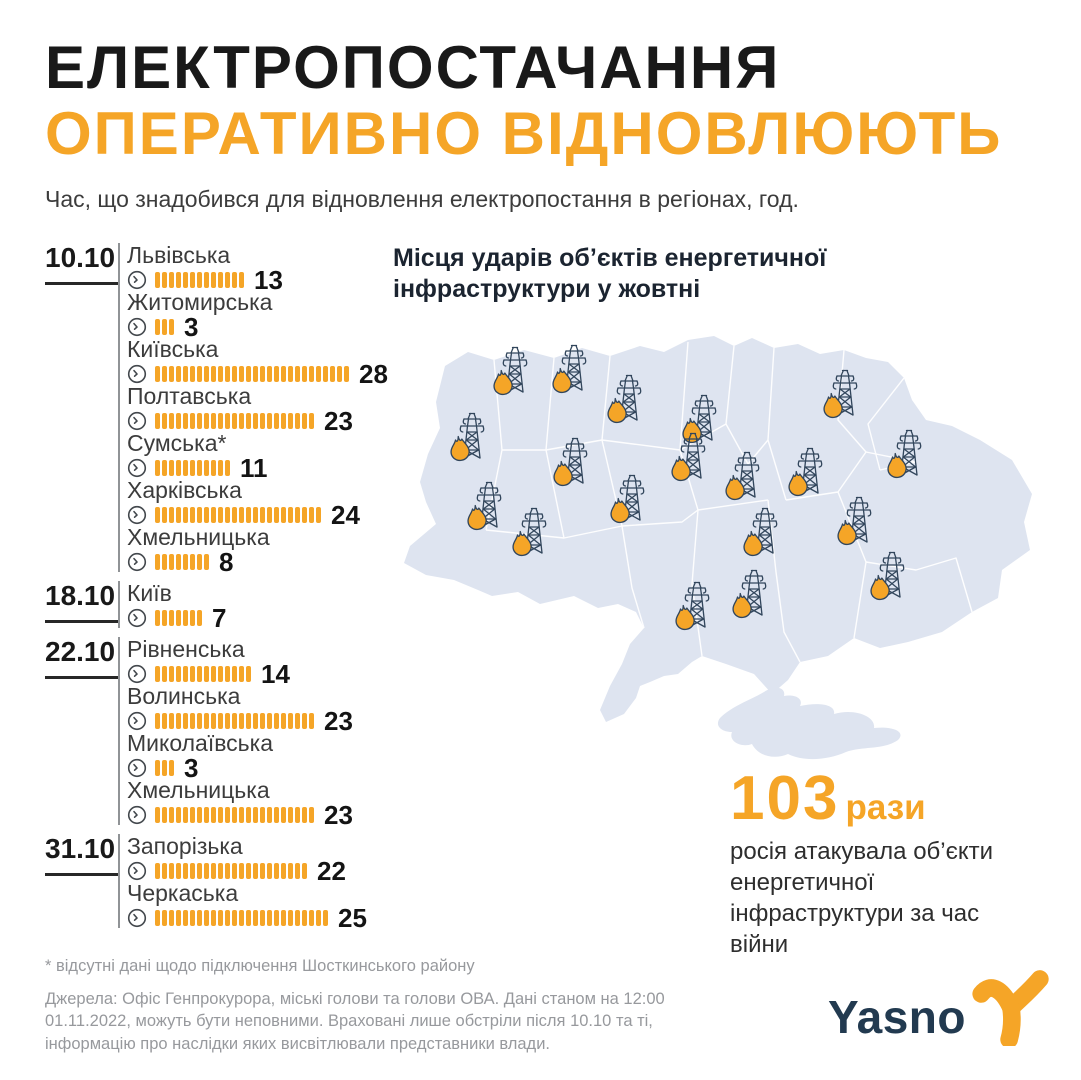 This screenshot has height=1080, width=1081. Describe the element at coordinates (81, 880) in the screenshot. I see `timeline-date-column: 31.10` at that location.